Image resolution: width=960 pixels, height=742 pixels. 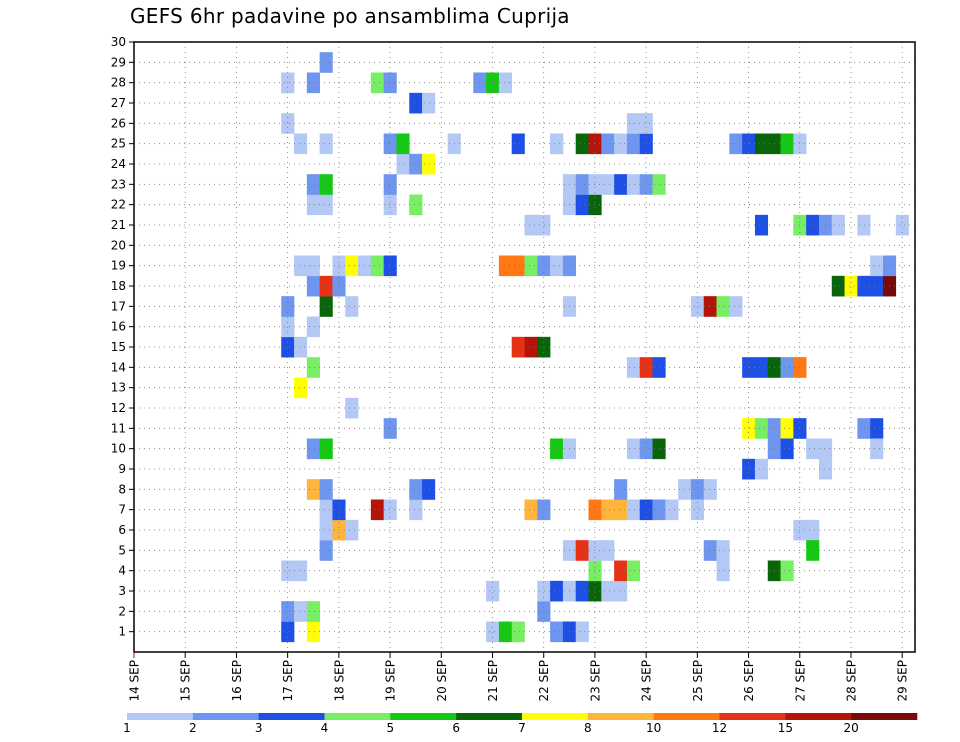 What do you see at coordinates (186, 681) in the screenshot?
I see `x-tick-label: 15 SEP` at bounding box center [186, 681].